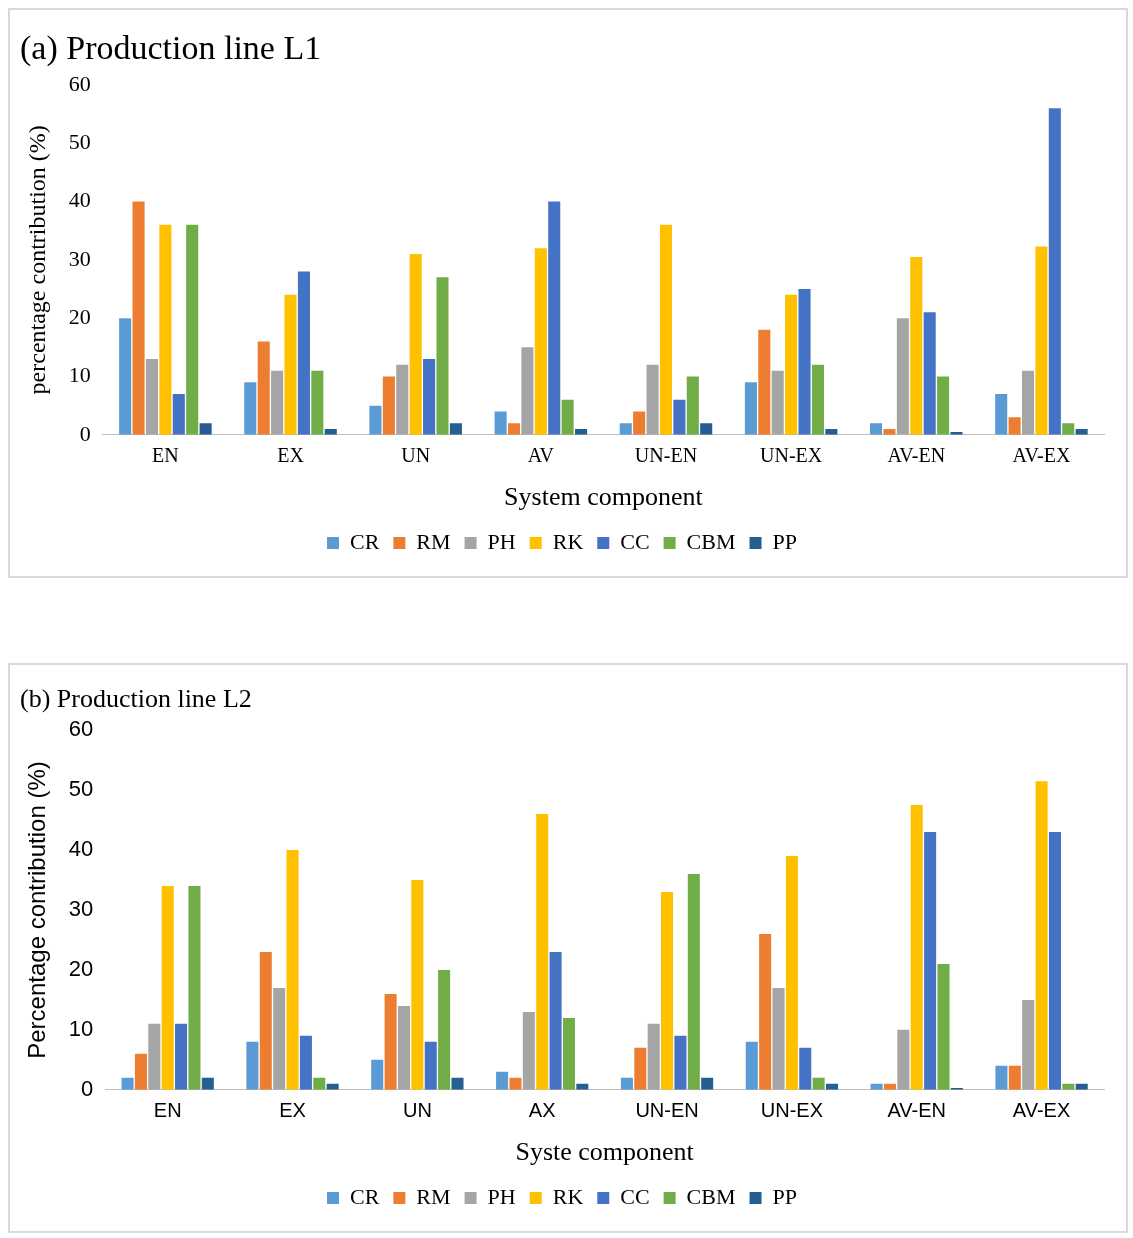 This screenshot has width=1133, height=1238. What do you see at coordinates (785, 541) in the screenshot?
I see `legend-label: PP` at bounding box center [785, 541].